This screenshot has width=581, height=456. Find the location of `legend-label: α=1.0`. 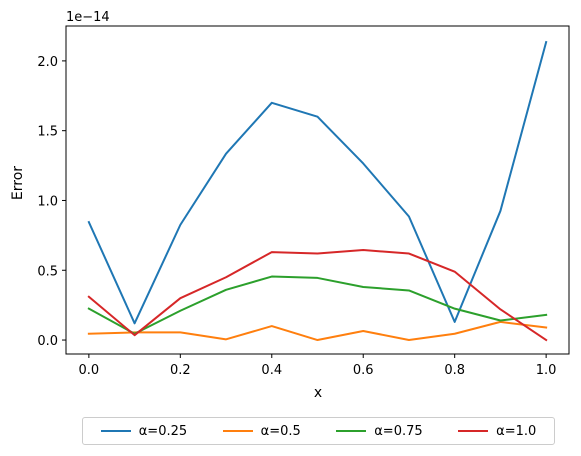

legend-label: α=1.0 is located at coordinates (516, 431).